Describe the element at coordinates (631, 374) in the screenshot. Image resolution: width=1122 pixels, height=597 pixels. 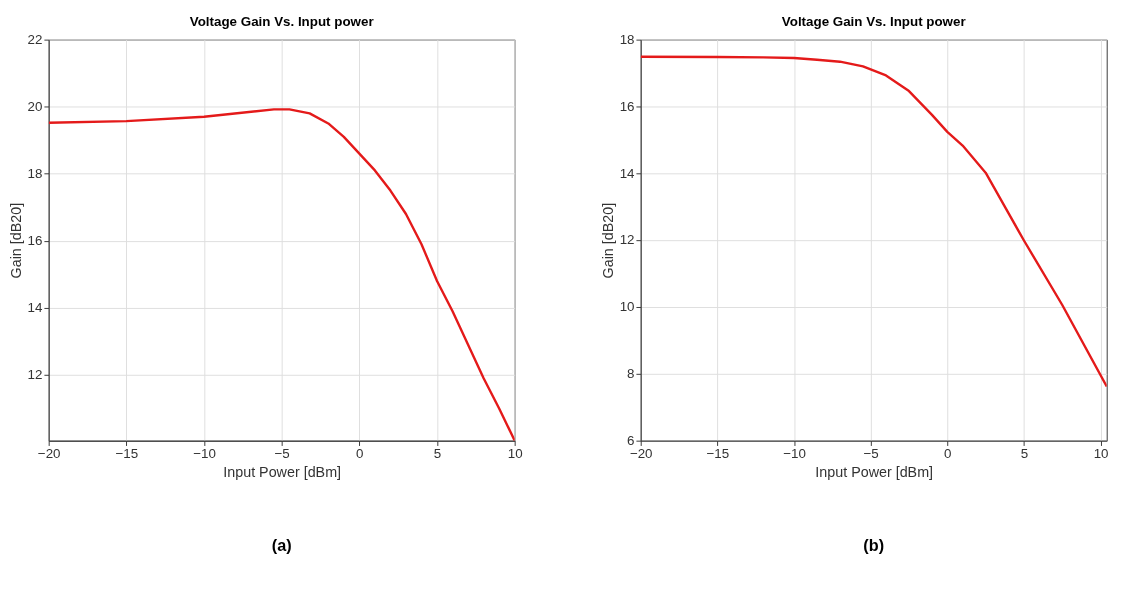
I see `y-tick-label: 8` at that location.